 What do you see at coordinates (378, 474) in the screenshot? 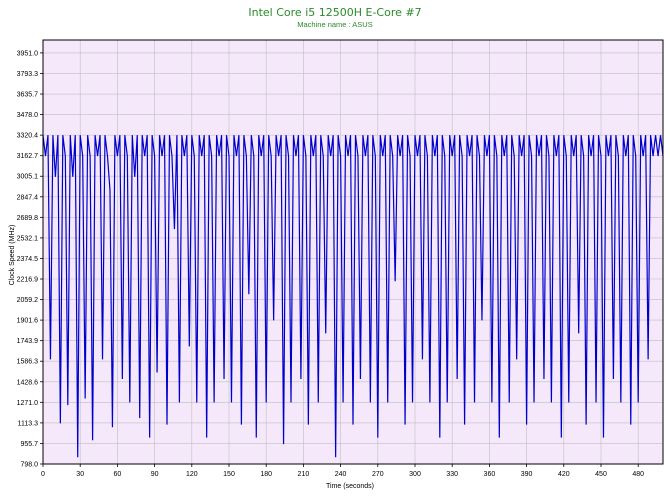
I see `x-tick-label: 270` at bounding box center [378, 474].